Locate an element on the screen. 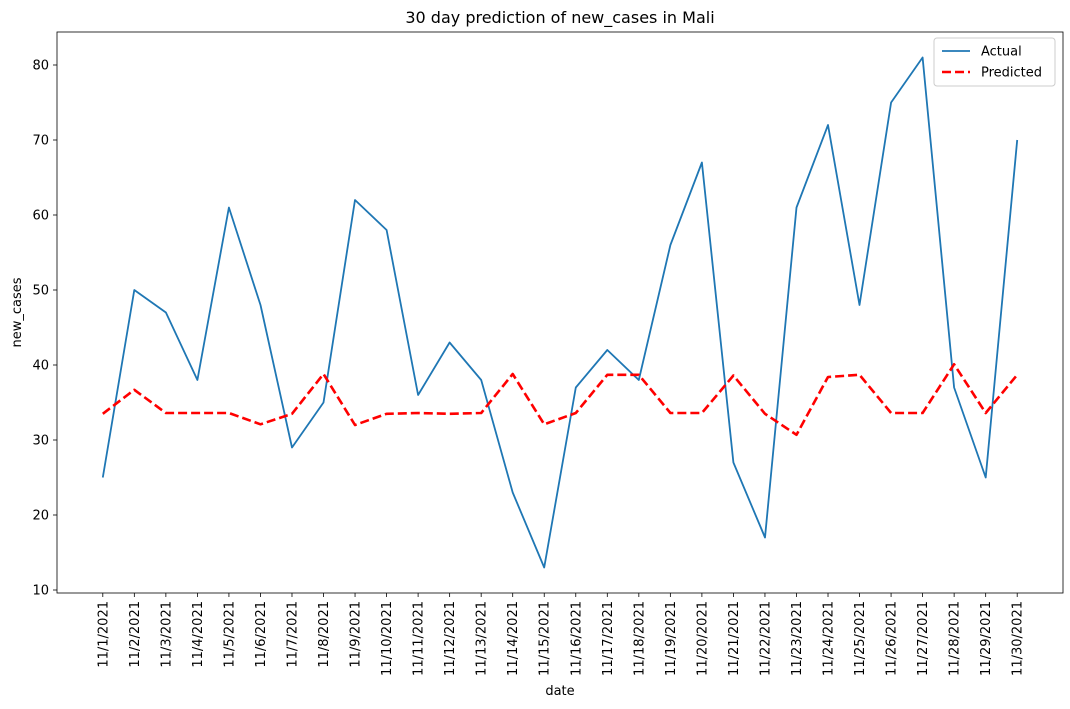 This screenshot has height=709, width=1070. x-tick-label: 11/27/2021 is located at coordinates (923, 638).